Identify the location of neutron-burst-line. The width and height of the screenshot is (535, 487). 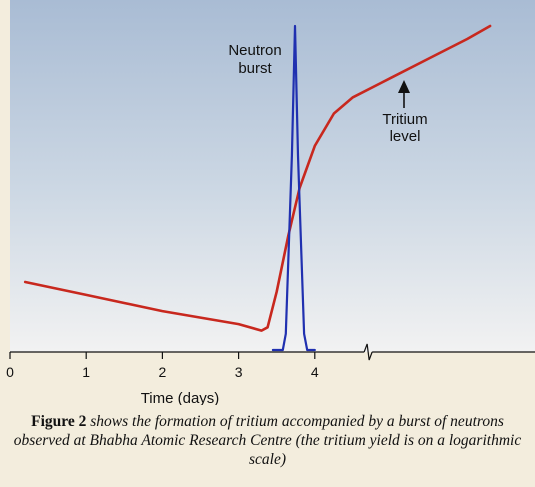
(293, 188).